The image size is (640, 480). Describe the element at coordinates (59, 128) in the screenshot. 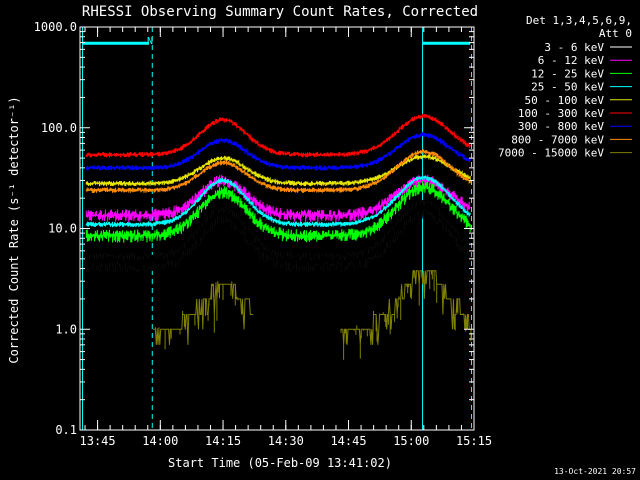

I see `y-tick-label: 100.0` at that location.